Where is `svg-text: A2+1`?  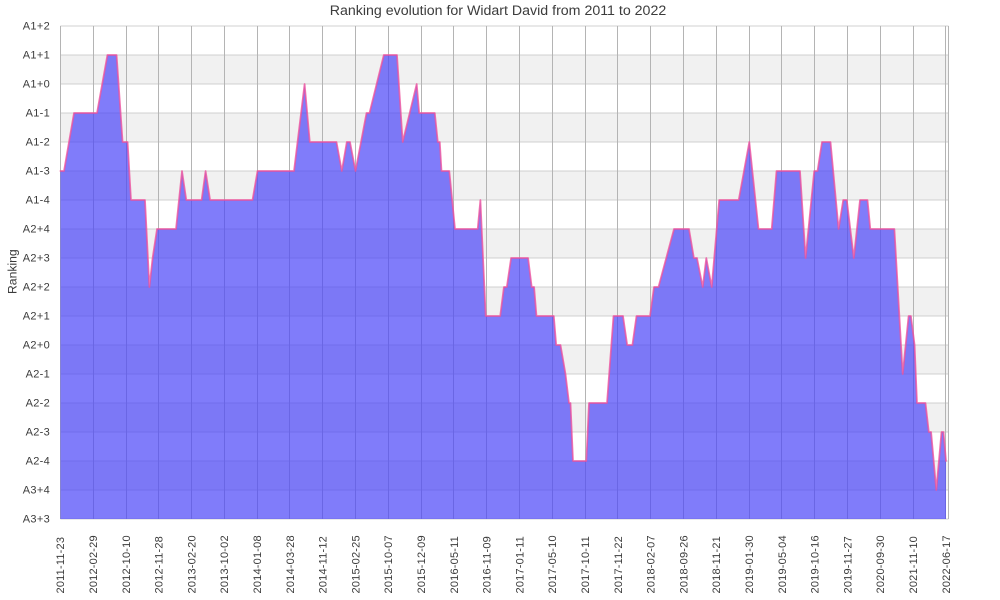
svg-text: A2+1 is located at coordinates (36, 317).